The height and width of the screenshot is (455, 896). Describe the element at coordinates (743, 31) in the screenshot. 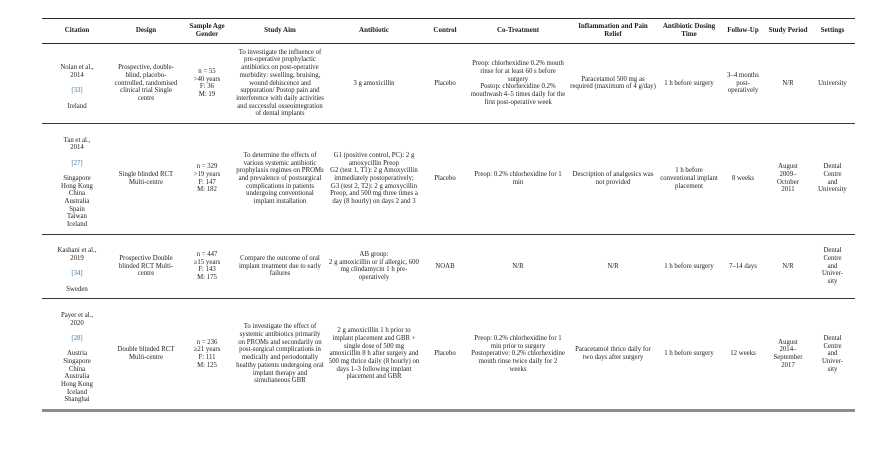

I see `col-header-follow-up: Follow-Up` at that location.